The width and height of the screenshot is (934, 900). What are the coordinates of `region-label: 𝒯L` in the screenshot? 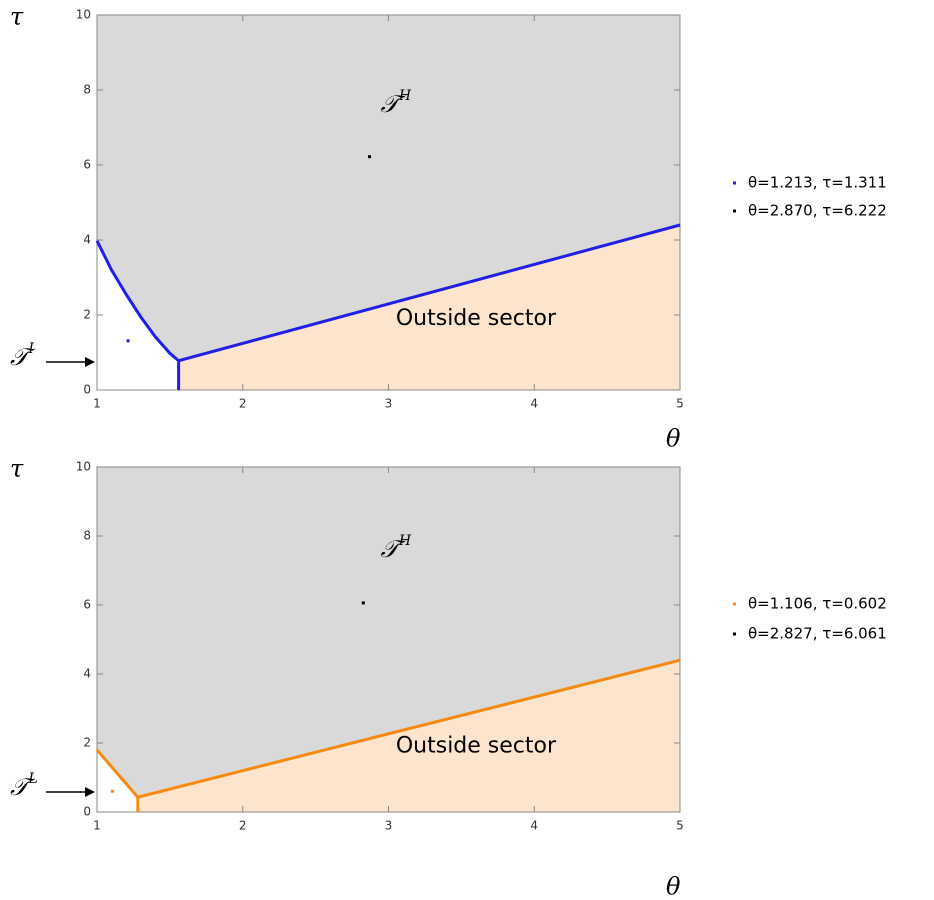 It's located at (24, 786).